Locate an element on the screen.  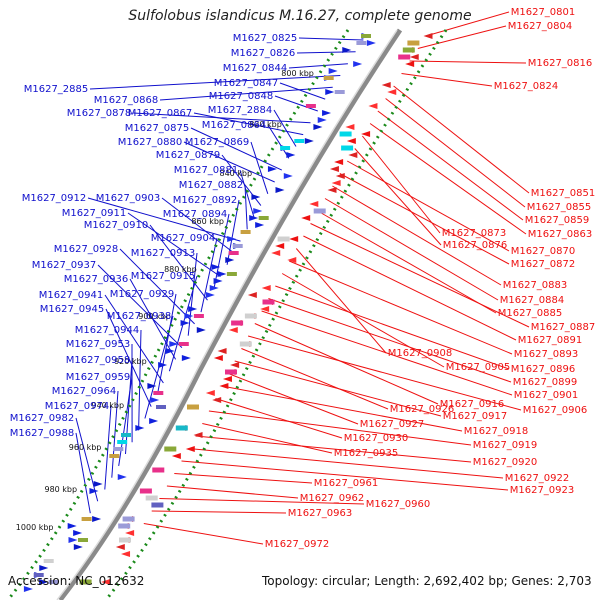
gene-label-left: M1627_0938 is located at coordinates (139, 316).